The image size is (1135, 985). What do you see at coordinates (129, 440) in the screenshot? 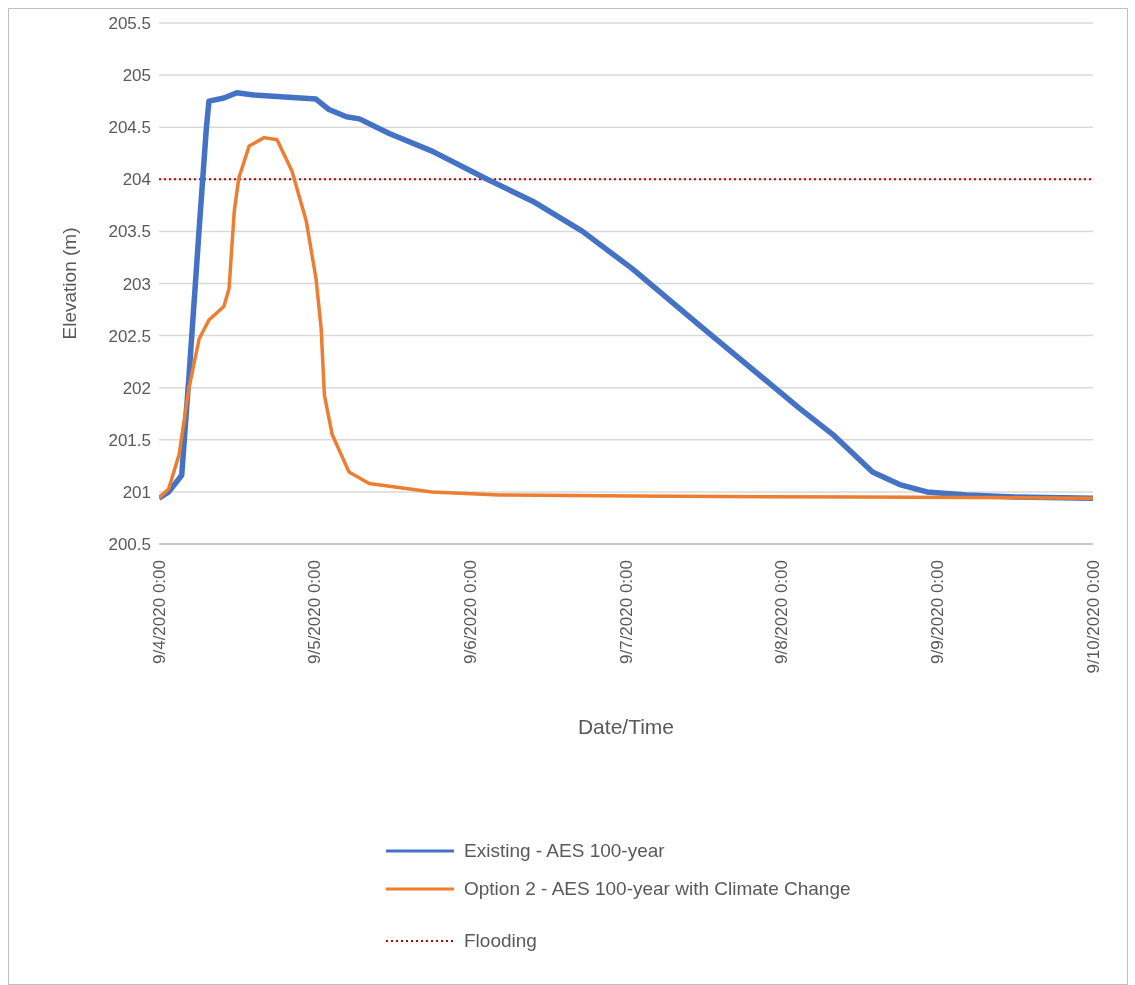
I see `y-tick-label: 201.5` at bounding box center [129, 440].